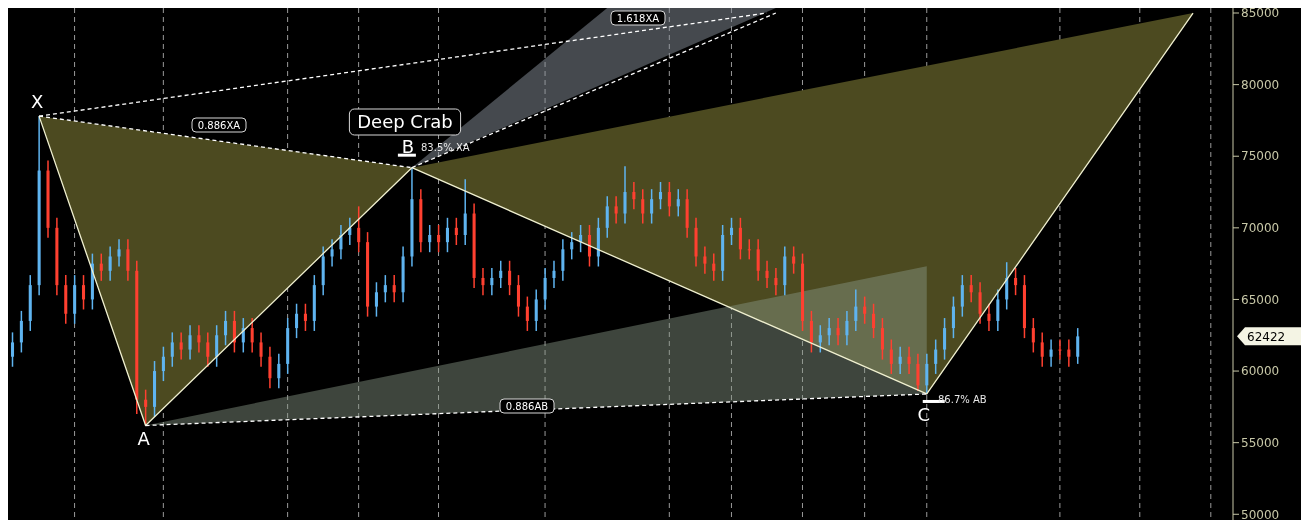 The image size is (1309, 528). What do you see at coordinates (144, 439) in the screenshot?
I see `annotation: A` at bounding box center [144, 439].